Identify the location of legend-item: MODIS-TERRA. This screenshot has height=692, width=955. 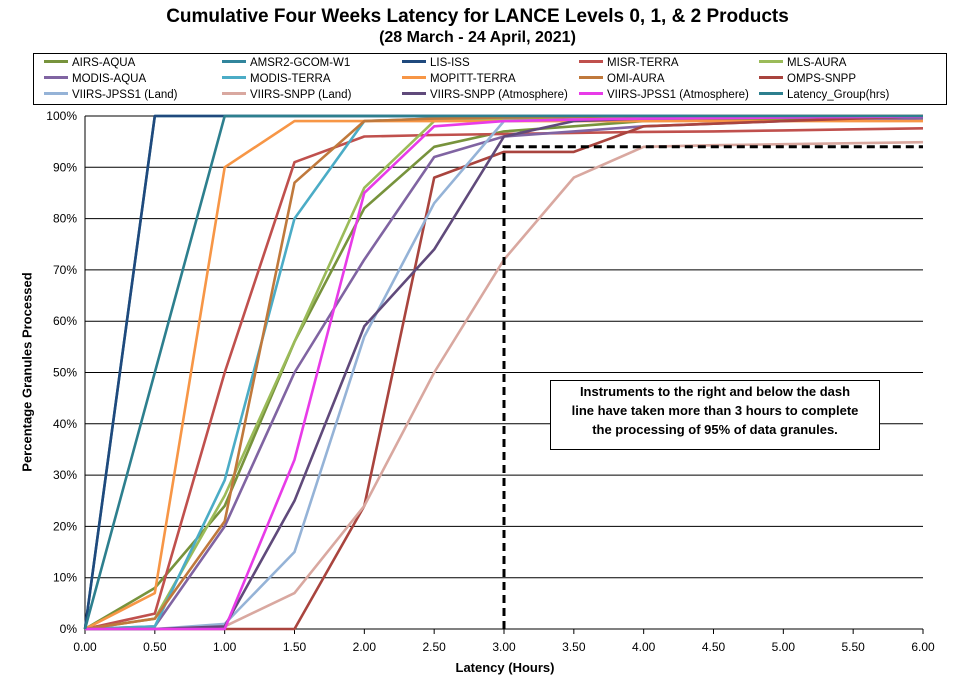
(276, 79).